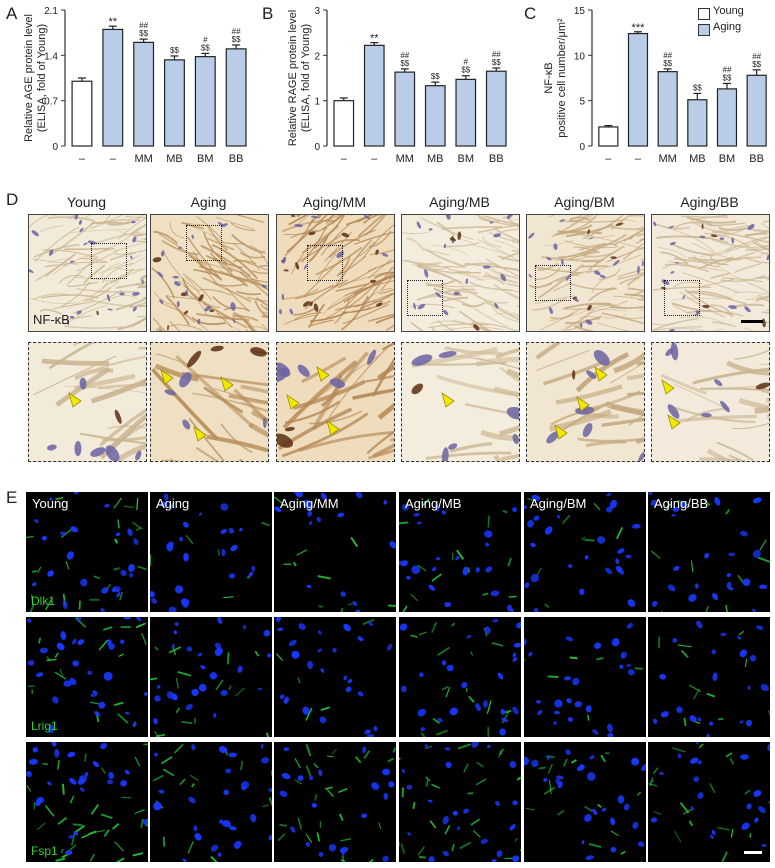 The height and width of the screenshot is (868, 775). I want to click on if-marker-label: Lrig1, so click(44, 726).